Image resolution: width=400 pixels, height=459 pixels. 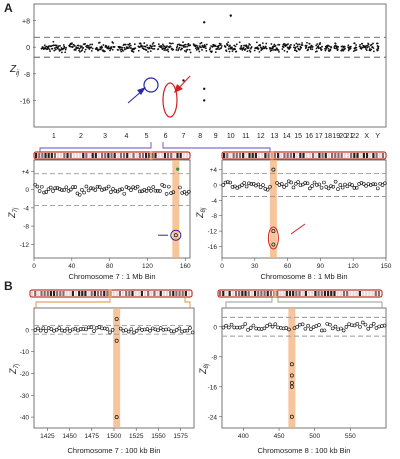 What do you see at coordinates (214, 201) in the screenshot?
I see `y-tick-label: -4` at bounding box center [214, 201].